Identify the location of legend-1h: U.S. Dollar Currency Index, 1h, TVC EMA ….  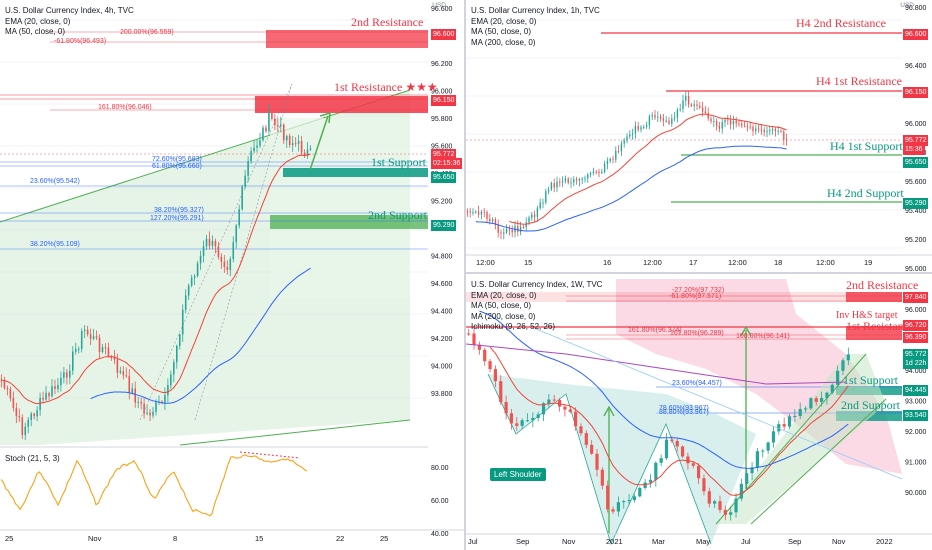
(535, 27).